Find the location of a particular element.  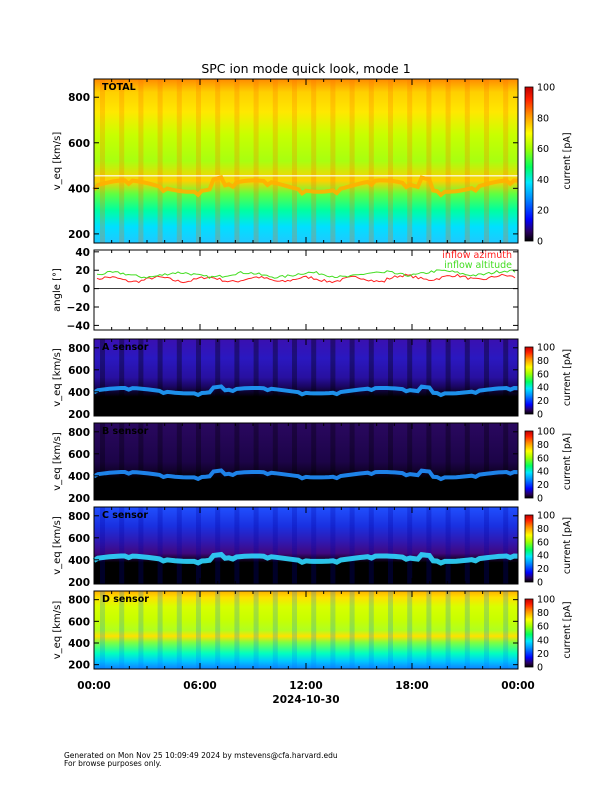

colorbar-tick-label: 40 is located at coordinates (543, 388).